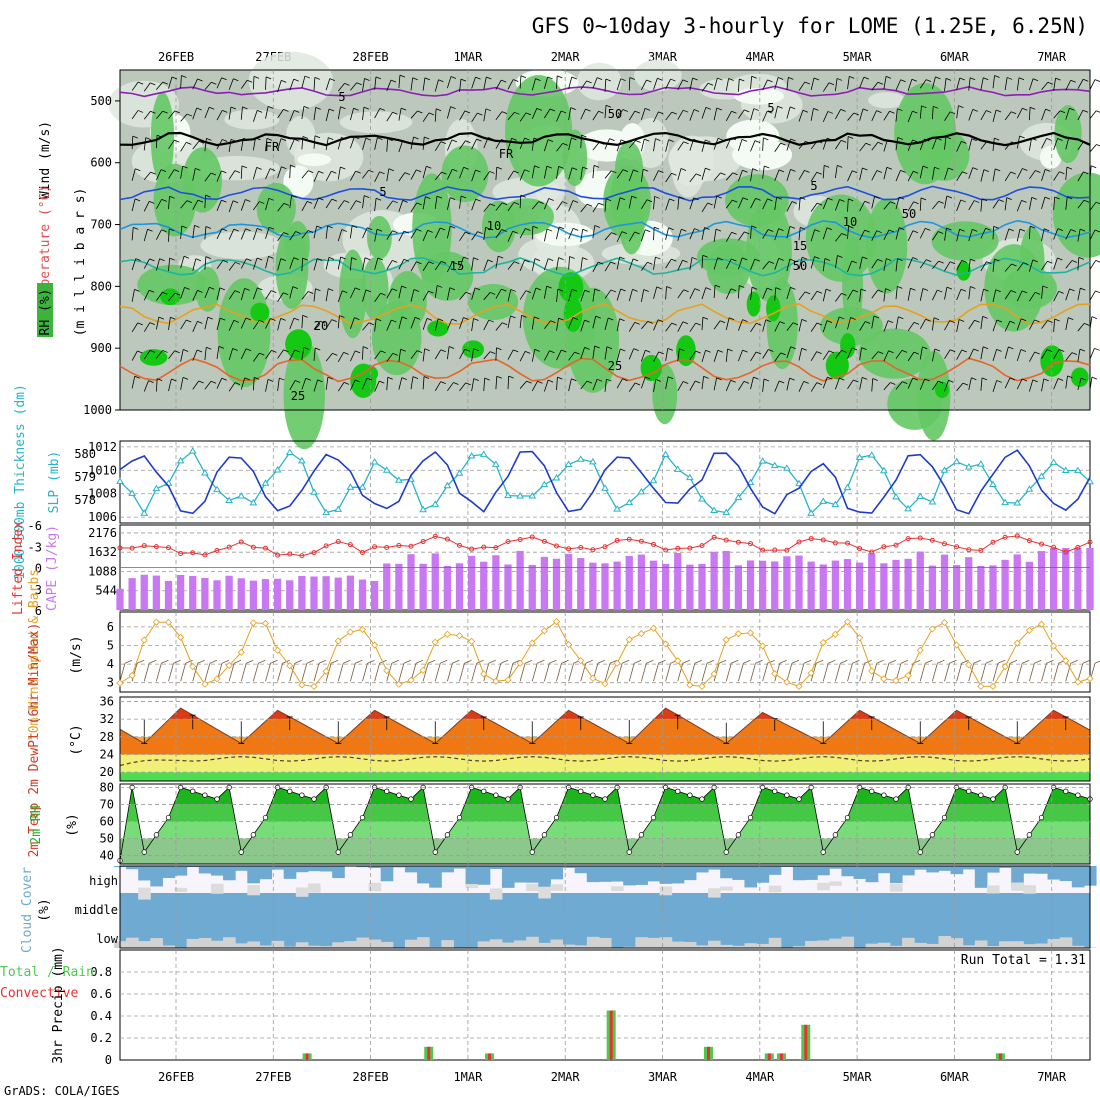 This screenshot has height=1100, width=1100. What do you see at coordinates (605, 830) in the screenshot?
I see `rh-fill-band` at bounding box center [605, 830].